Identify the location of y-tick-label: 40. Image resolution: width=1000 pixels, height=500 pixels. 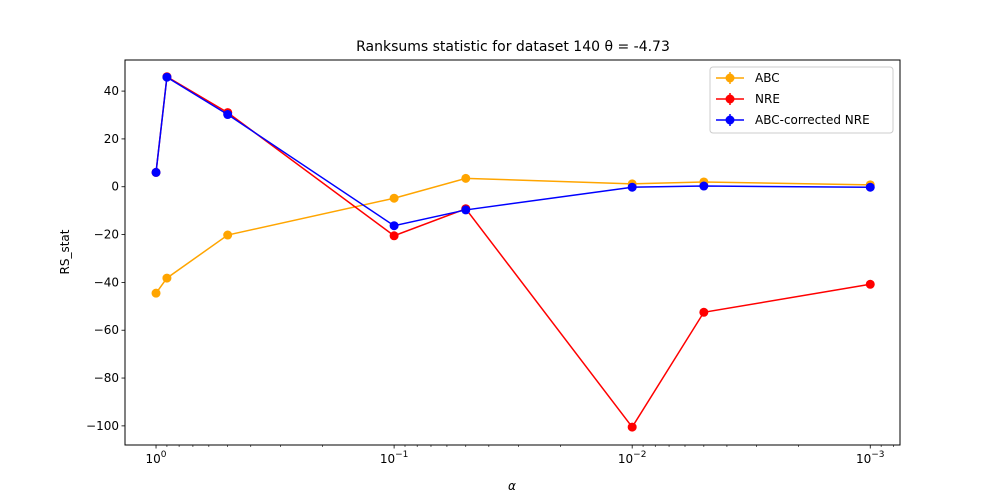
(111, 91).